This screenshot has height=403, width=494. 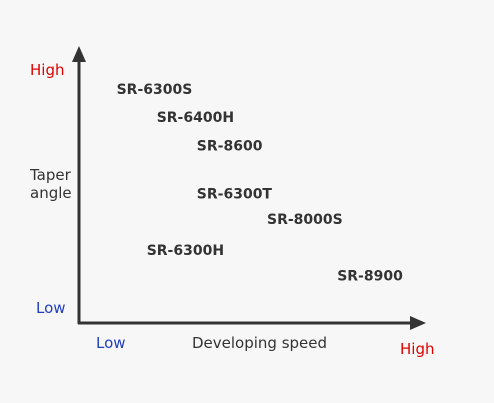 What do you see at coordinates (417, 349) in the screenshot?
I see `x-axis-high-label: High` at bounding box center [417, 349].